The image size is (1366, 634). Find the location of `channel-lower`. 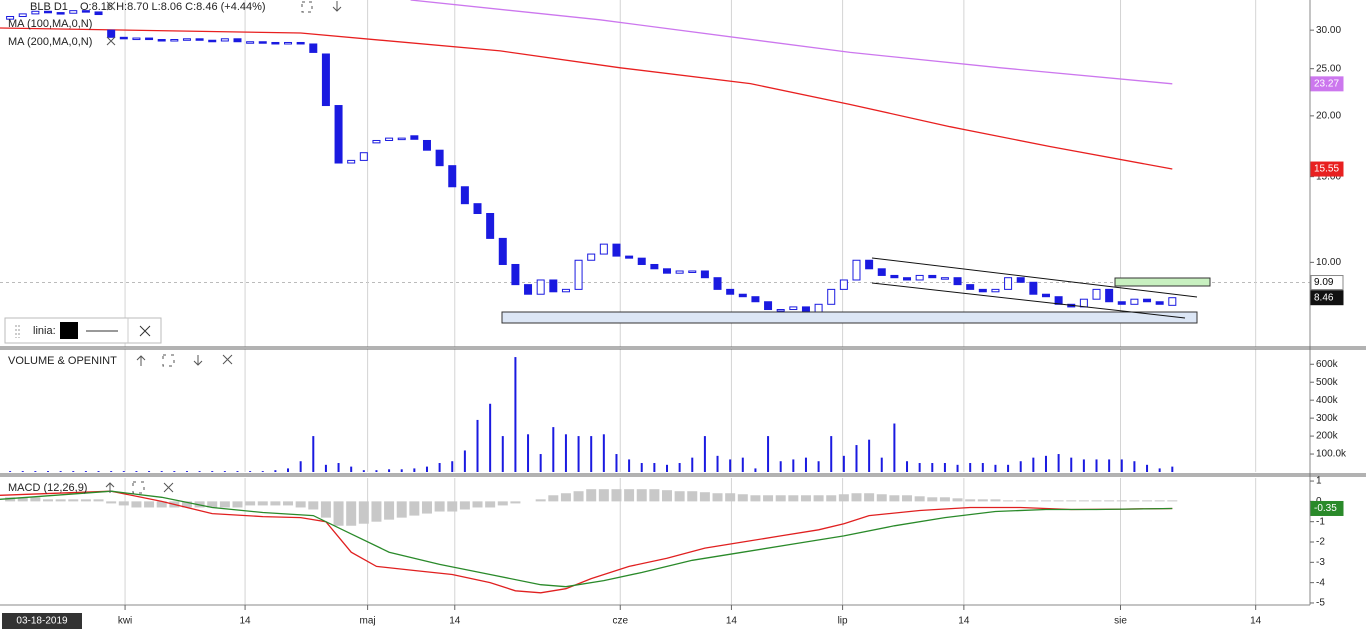

channel-lower is located at coordinates (1028, 300).